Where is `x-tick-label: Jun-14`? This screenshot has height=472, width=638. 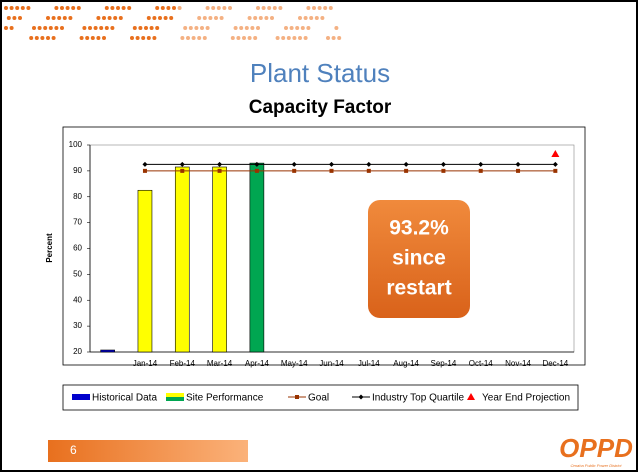
x-tick-label: Jun-14 is located at coordinates (331, 363).